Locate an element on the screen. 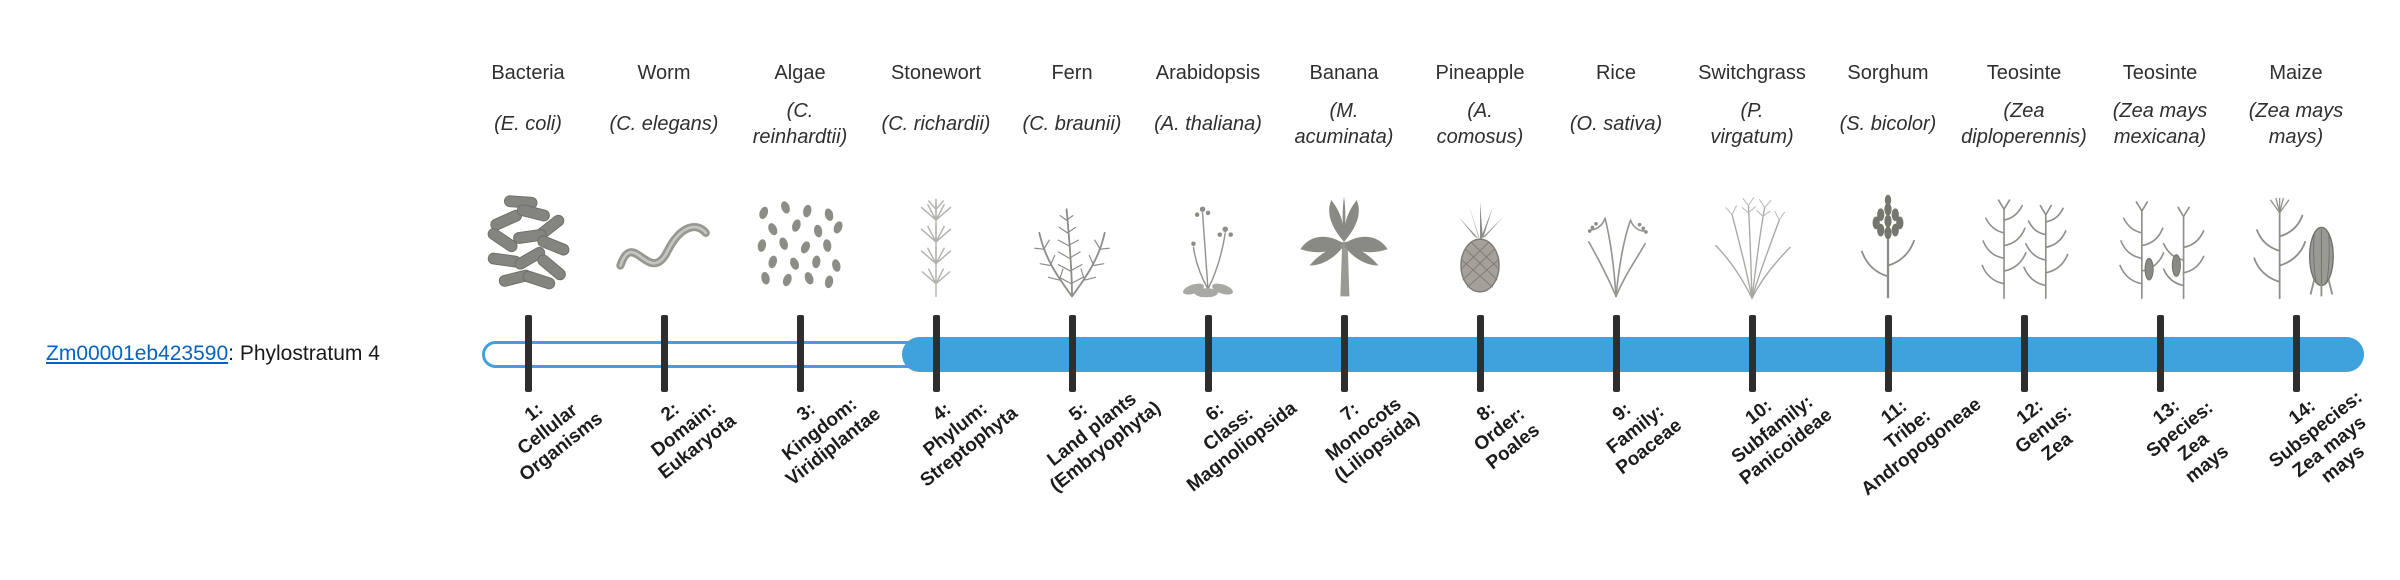 The height and width of the screenshot is (580, 2400). phylostratum-label-text: 12: Genus: Zea is located at coordinates (2044, 430).